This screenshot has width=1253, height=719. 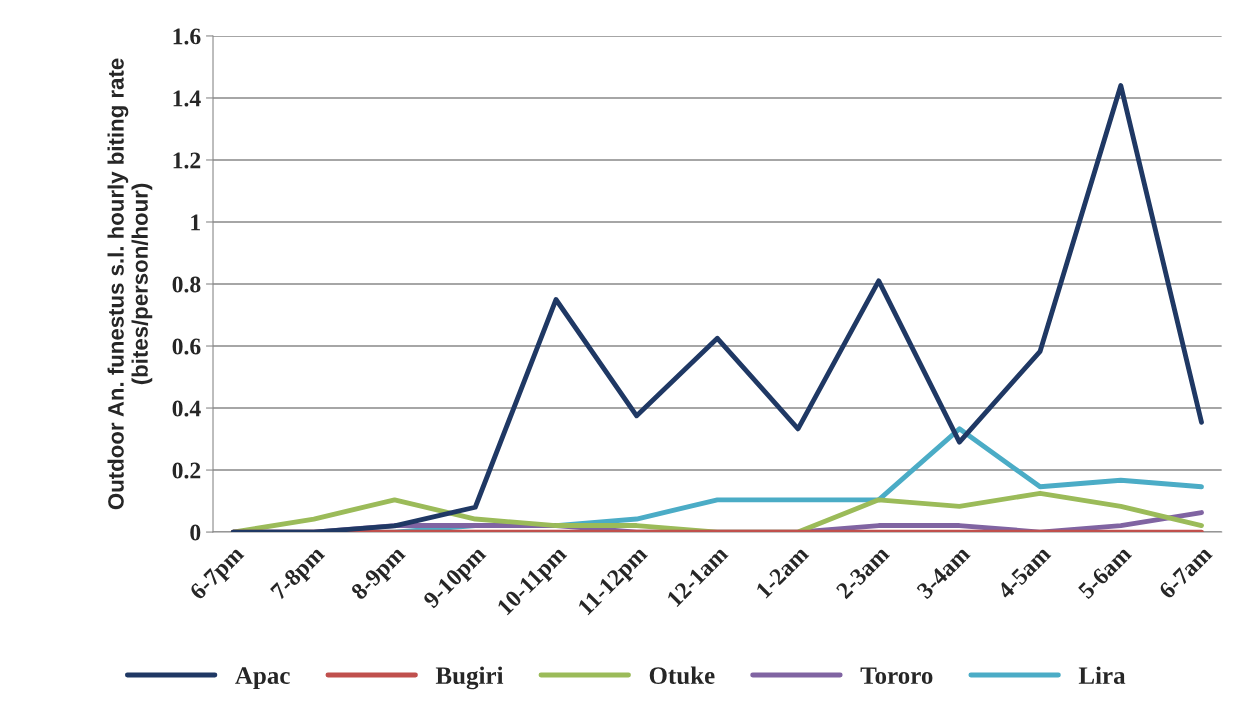 What do you see at coordinates (195, 532) in the screenshot?
I see `y-tick-label: 0` at bounding box center [195, 532].